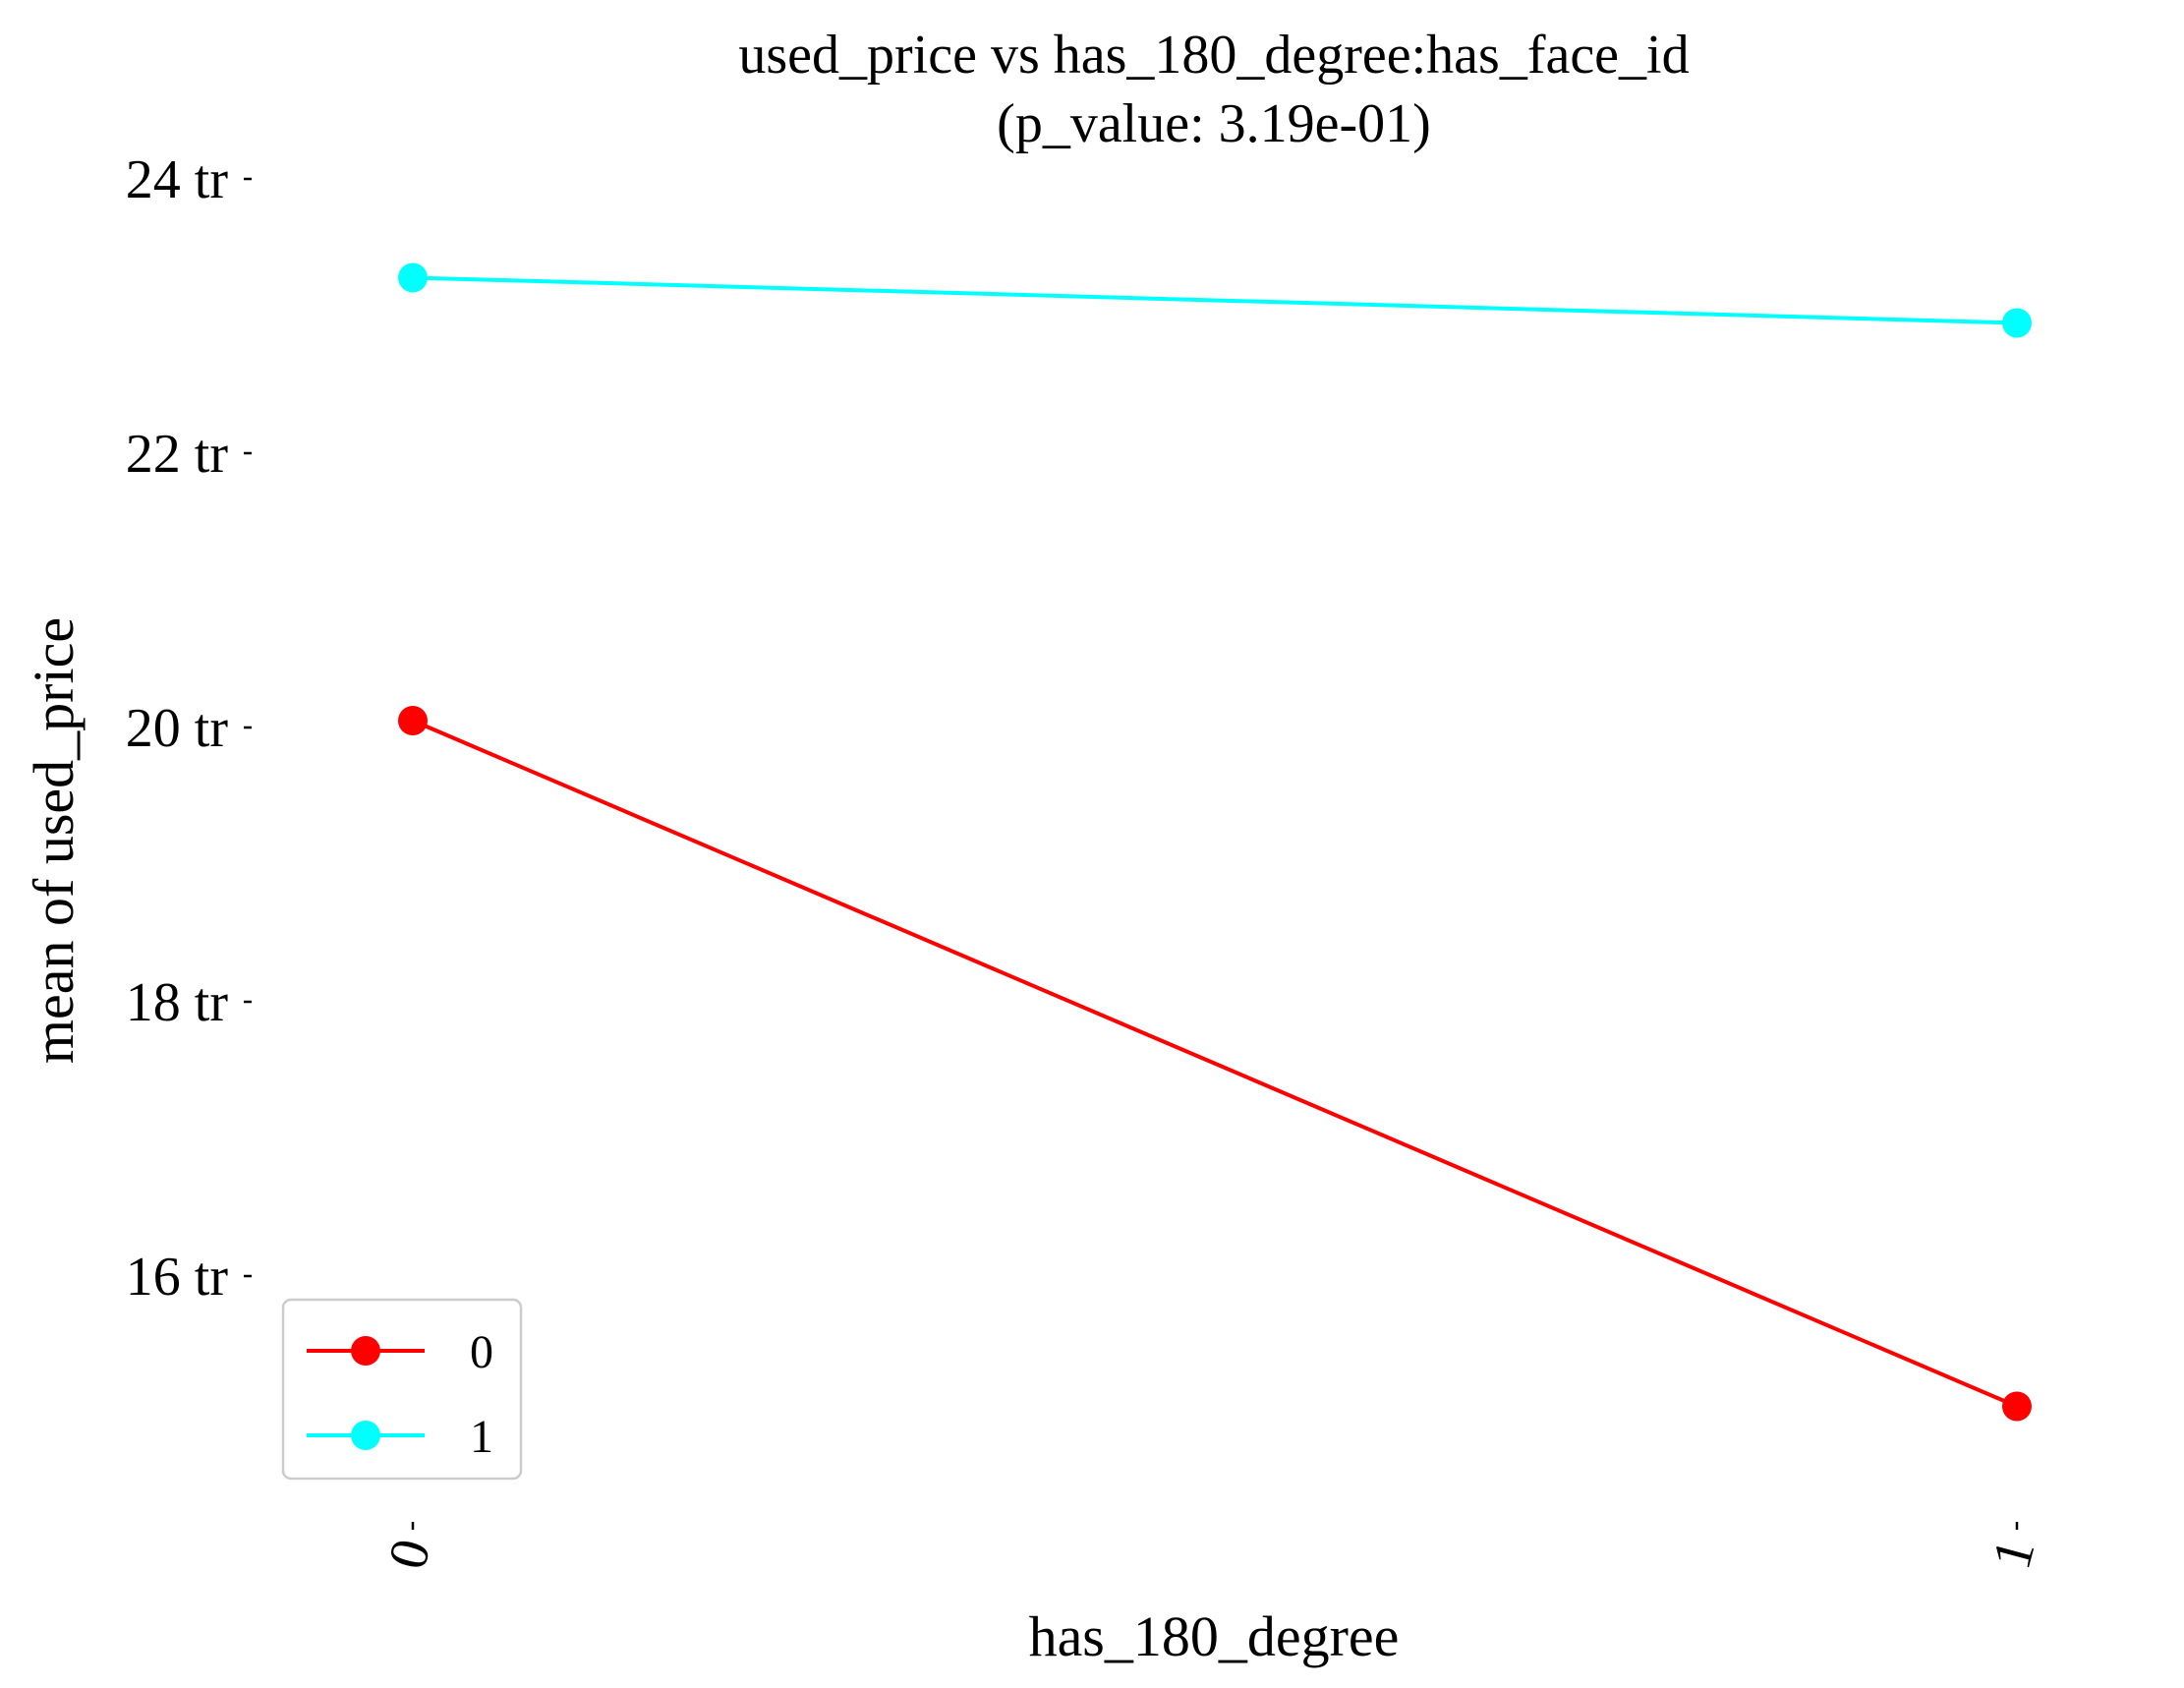  Describe the element at coordinates (177, 179) in the screenshot. I see `y-tick-label: 24 tr` at that location.